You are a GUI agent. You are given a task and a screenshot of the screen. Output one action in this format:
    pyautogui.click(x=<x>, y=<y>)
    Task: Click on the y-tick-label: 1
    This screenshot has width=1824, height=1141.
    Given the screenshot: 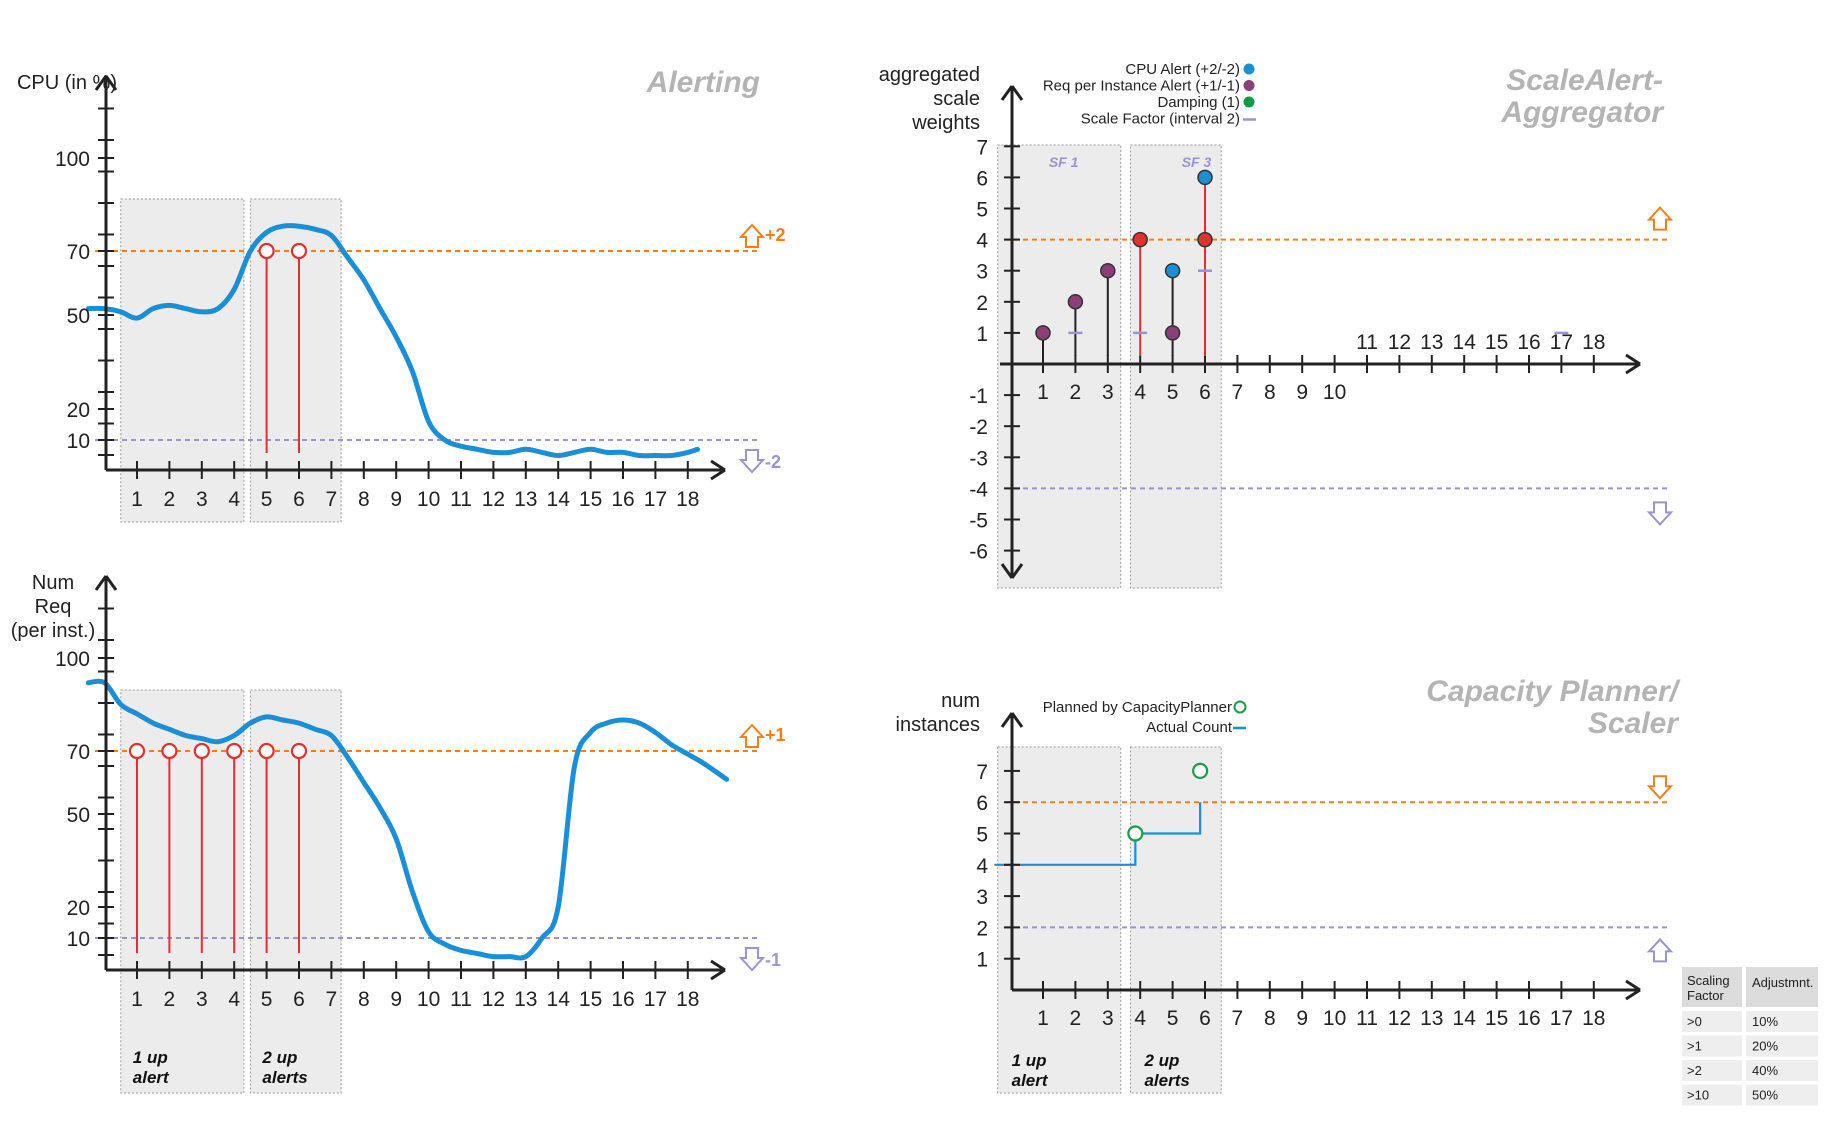 What is the action you would take?
    pyautogui.click(x=982, y=960)
    